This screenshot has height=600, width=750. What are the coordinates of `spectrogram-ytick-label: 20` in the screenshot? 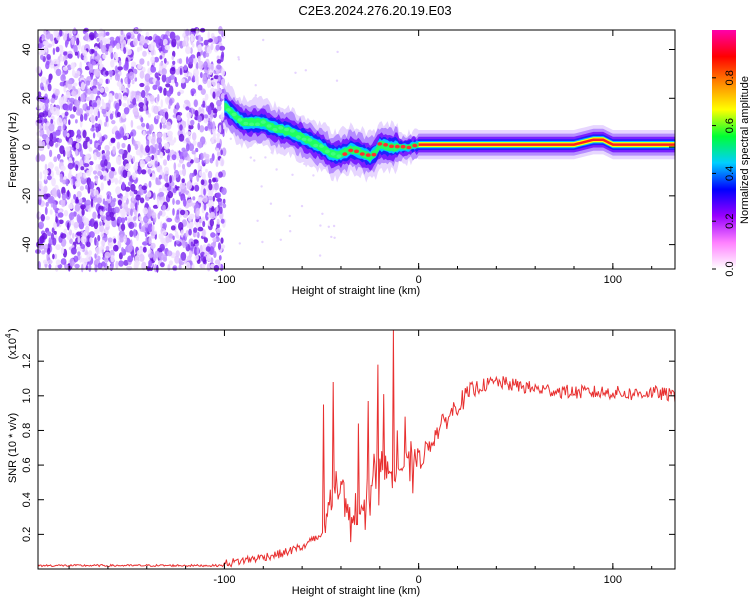 It's located at (27, 98).